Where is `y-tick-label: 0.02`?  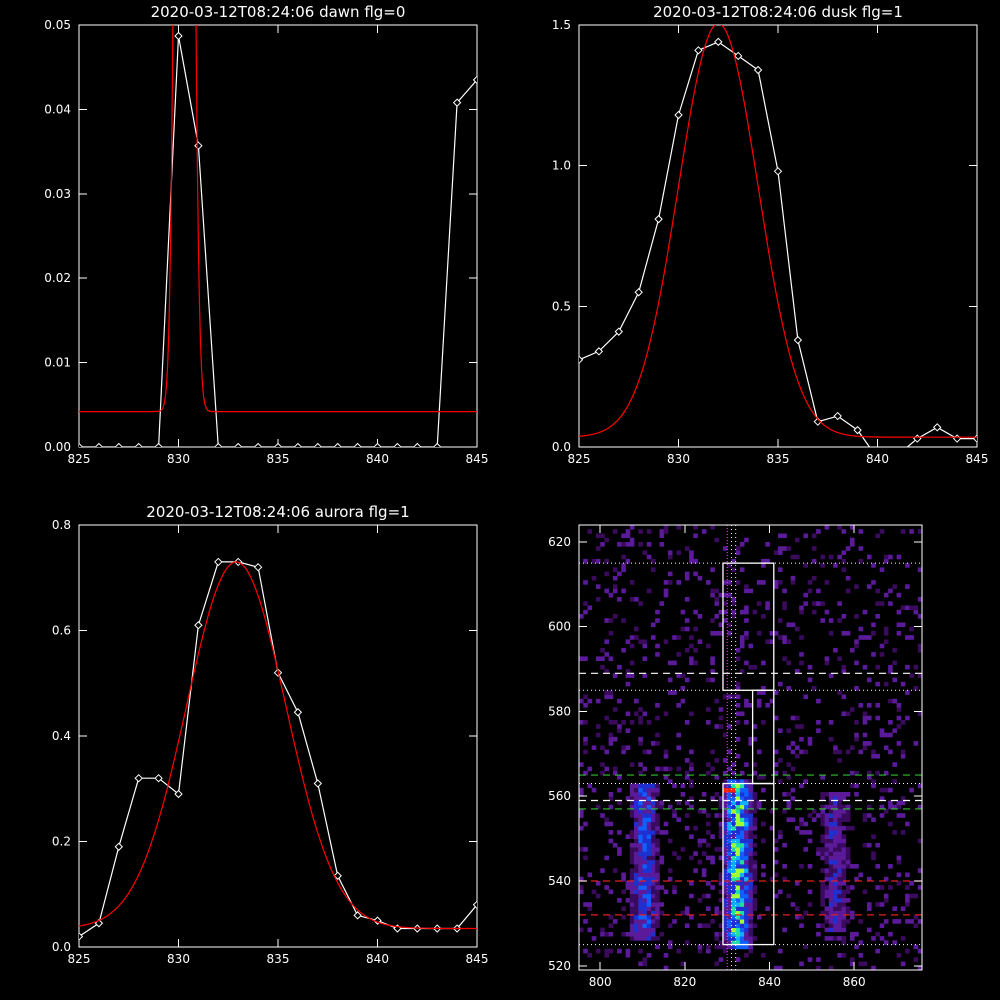 y-tick-label: 0.02 is located at coordinates (57, 278).